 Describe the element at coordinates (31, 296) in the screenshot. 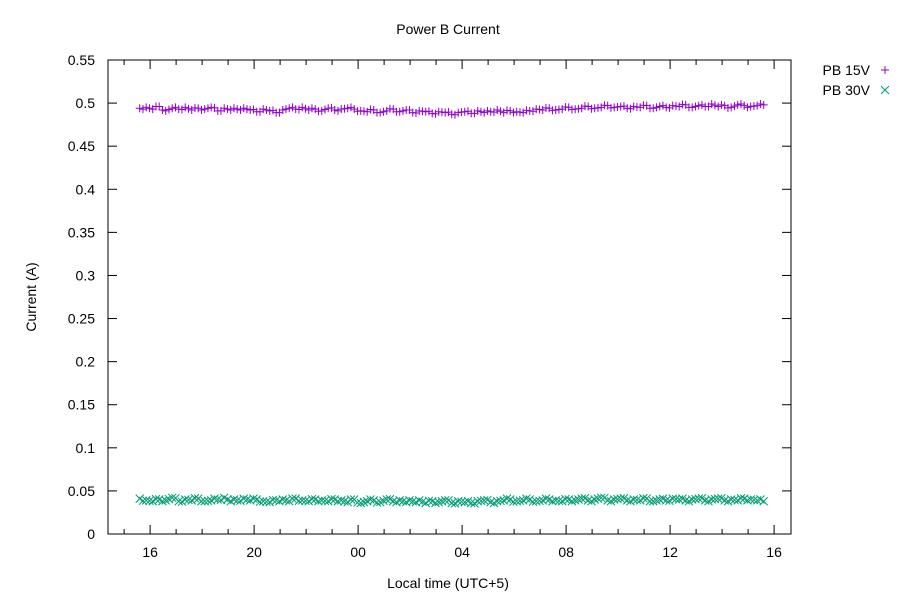

I see `y-axis-label: Current (A)` at that location.